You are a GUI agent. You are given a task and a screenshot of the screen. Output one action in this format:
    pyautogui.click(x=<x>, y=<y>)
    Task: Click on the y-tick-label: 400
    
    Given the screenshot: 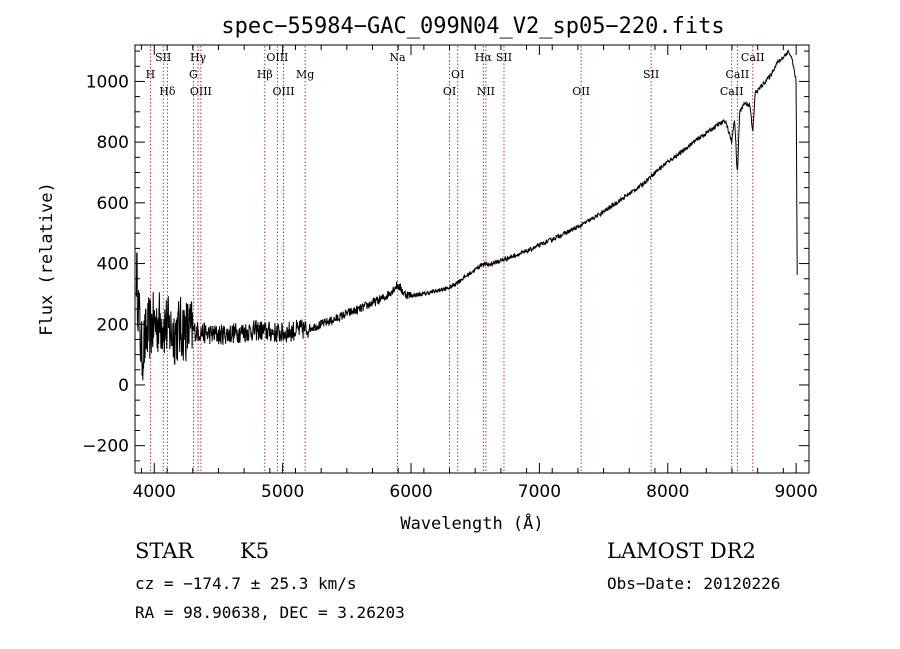 What is the action you would take?
    pyautogui.click(x=113, y=265)
    